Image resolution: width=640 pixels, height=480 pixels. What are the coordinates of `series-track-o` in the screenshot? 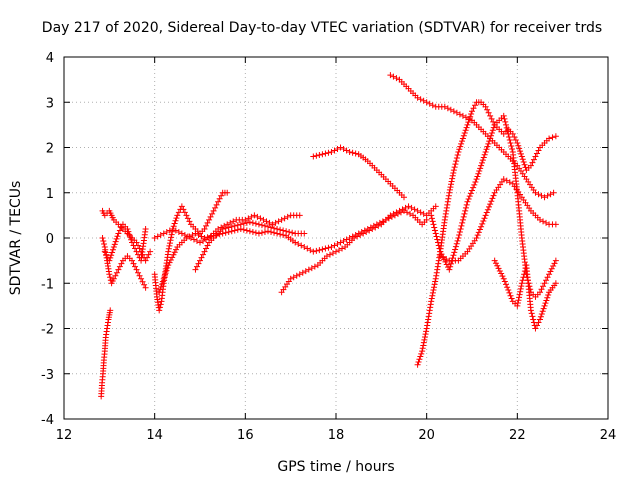 It's located at (525, 294).